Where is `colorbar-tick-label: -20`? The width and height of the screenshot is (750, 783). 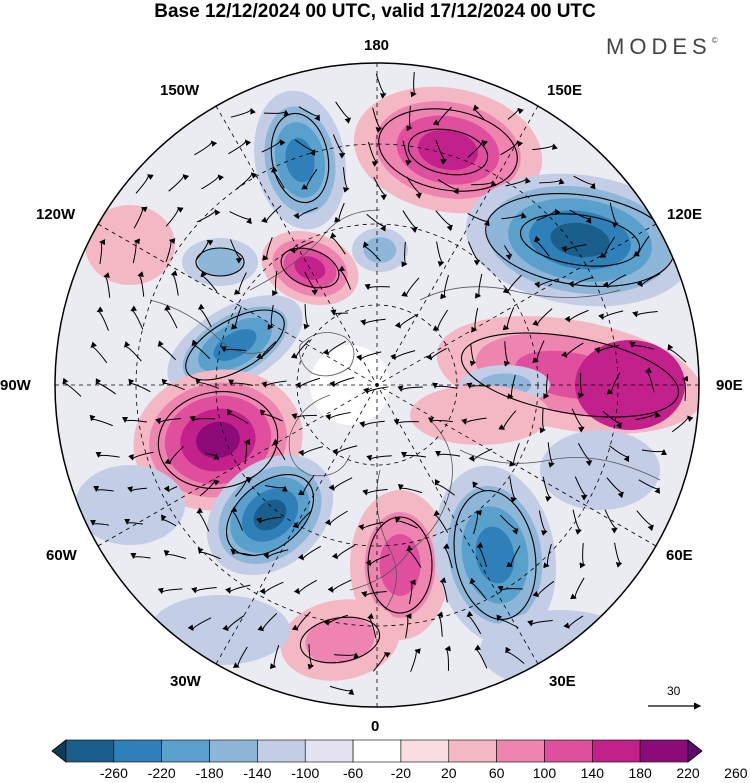
colorbar-tick-label: -20 is located at coordinates (401, 773).